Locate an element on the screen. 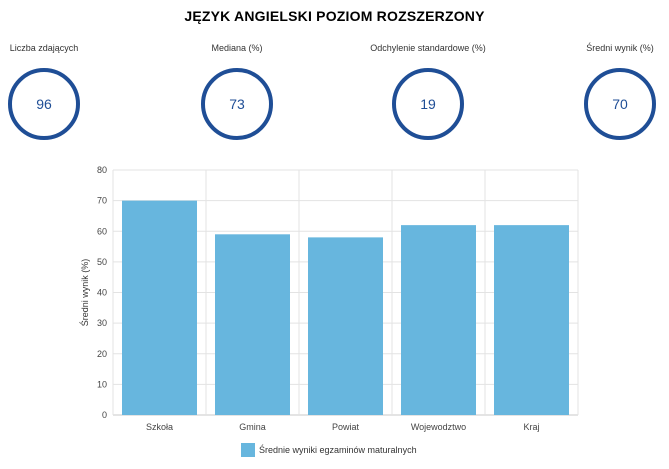  x-tick-label: Kraj is located at coordinates (531, 427).